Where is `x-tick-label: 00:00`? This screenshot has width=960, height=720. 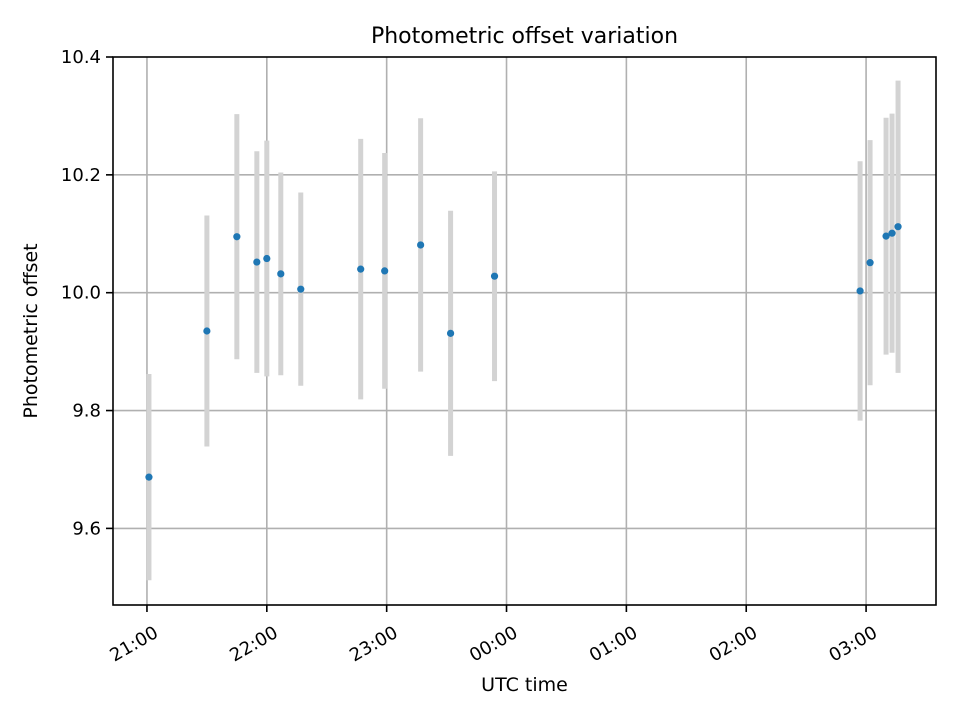 x-tick-label: 00:00 is located at coordinates (493, 644).